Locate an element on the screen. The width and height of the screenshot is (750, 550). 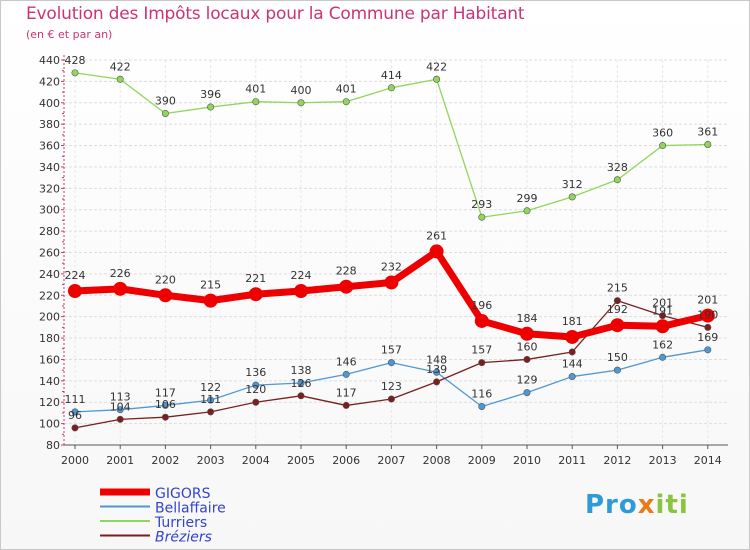
y-tick-label: 420 is located at coordinates (49, 81).